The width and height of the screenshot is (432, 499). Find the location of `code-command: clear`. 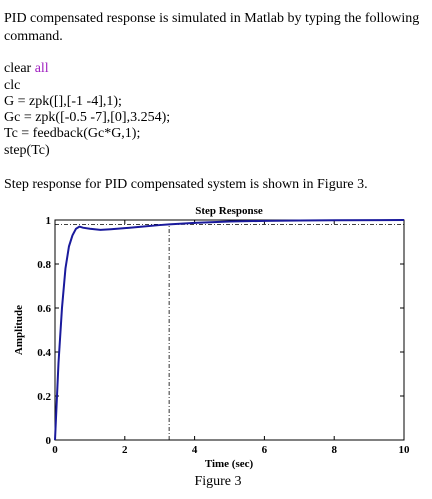

code-command: clear is located at coordinates (18, 68).